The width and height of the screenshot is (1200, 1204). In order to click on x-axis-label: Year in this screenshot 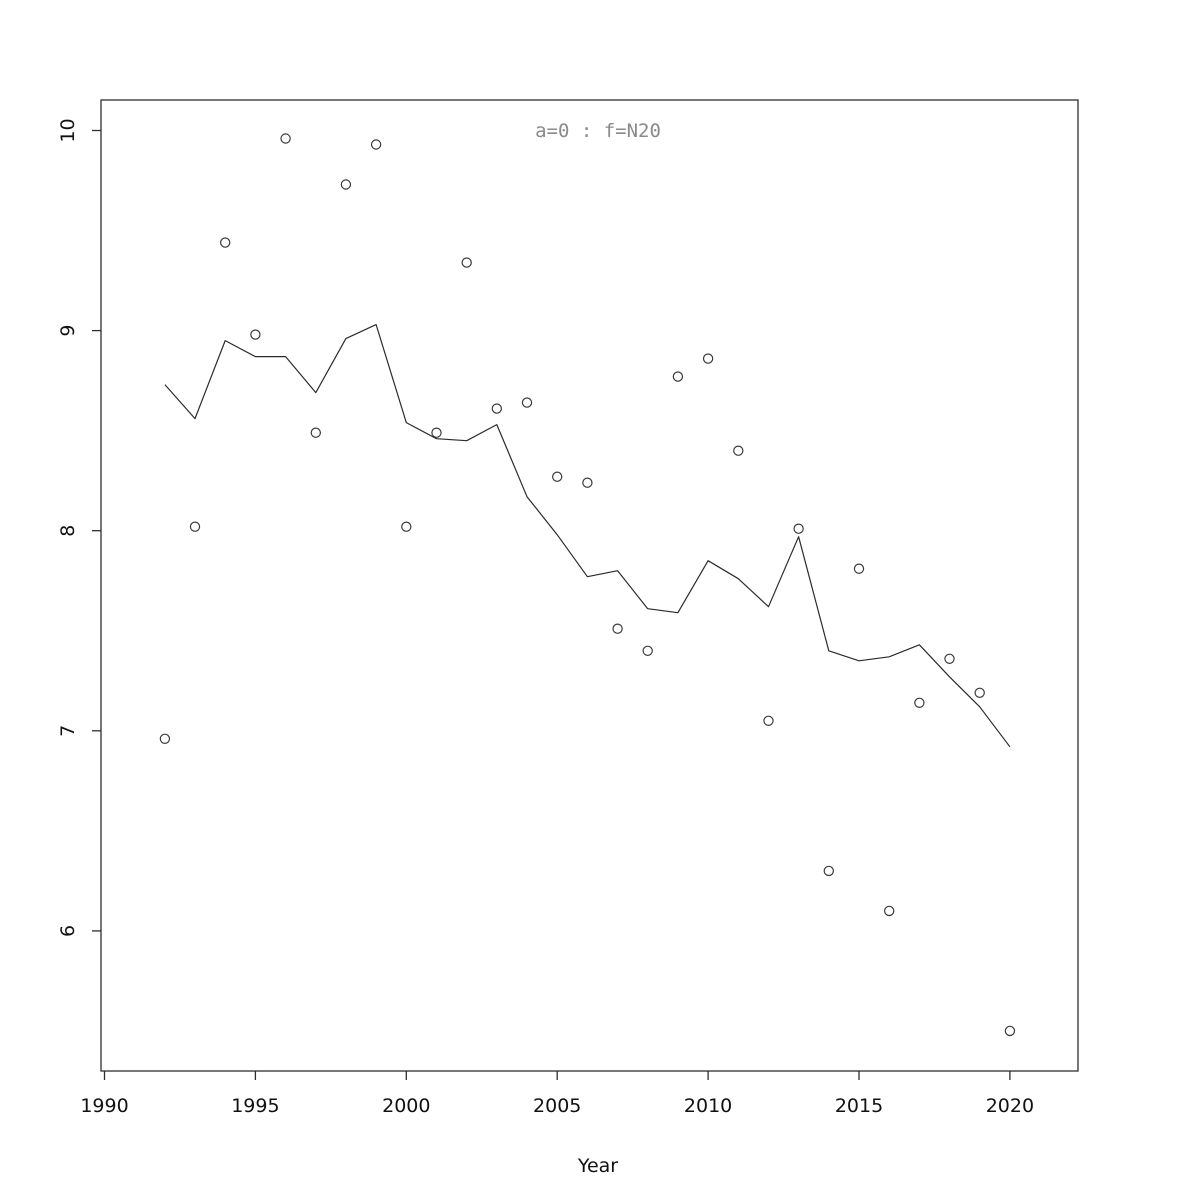, I will do `click(597, 1166)`.